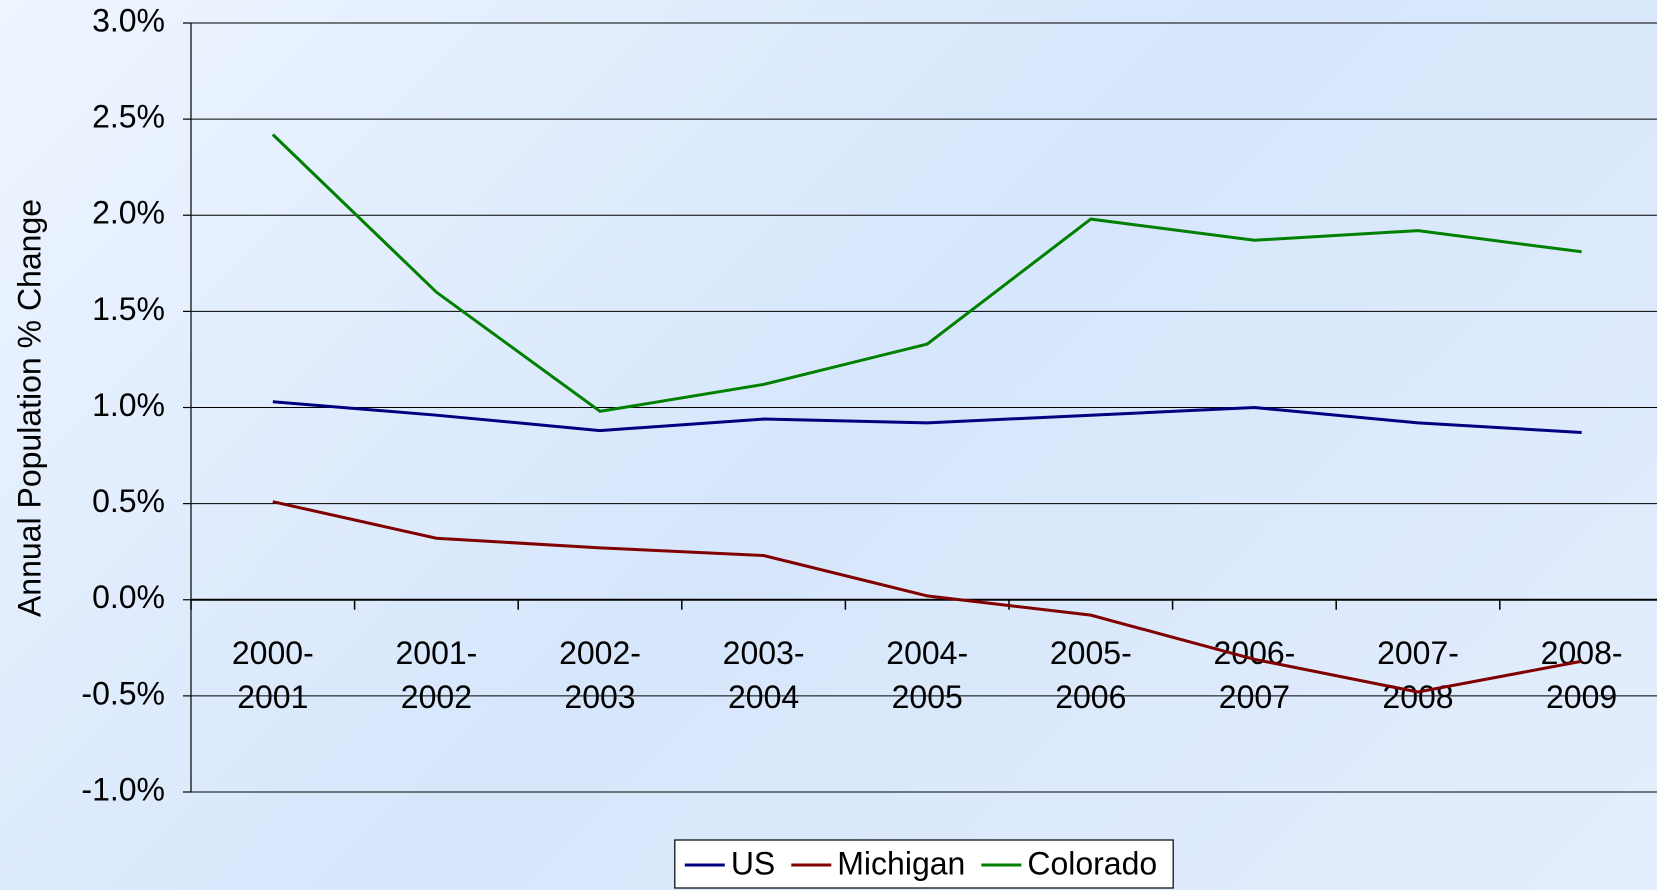 The width and height of the screenshot is (1657, 890). What do you see at coordinates (1254, 675) in the screenshot?
I see `x-tick-label: 2006-2007` at bounding box center [1254, 675].